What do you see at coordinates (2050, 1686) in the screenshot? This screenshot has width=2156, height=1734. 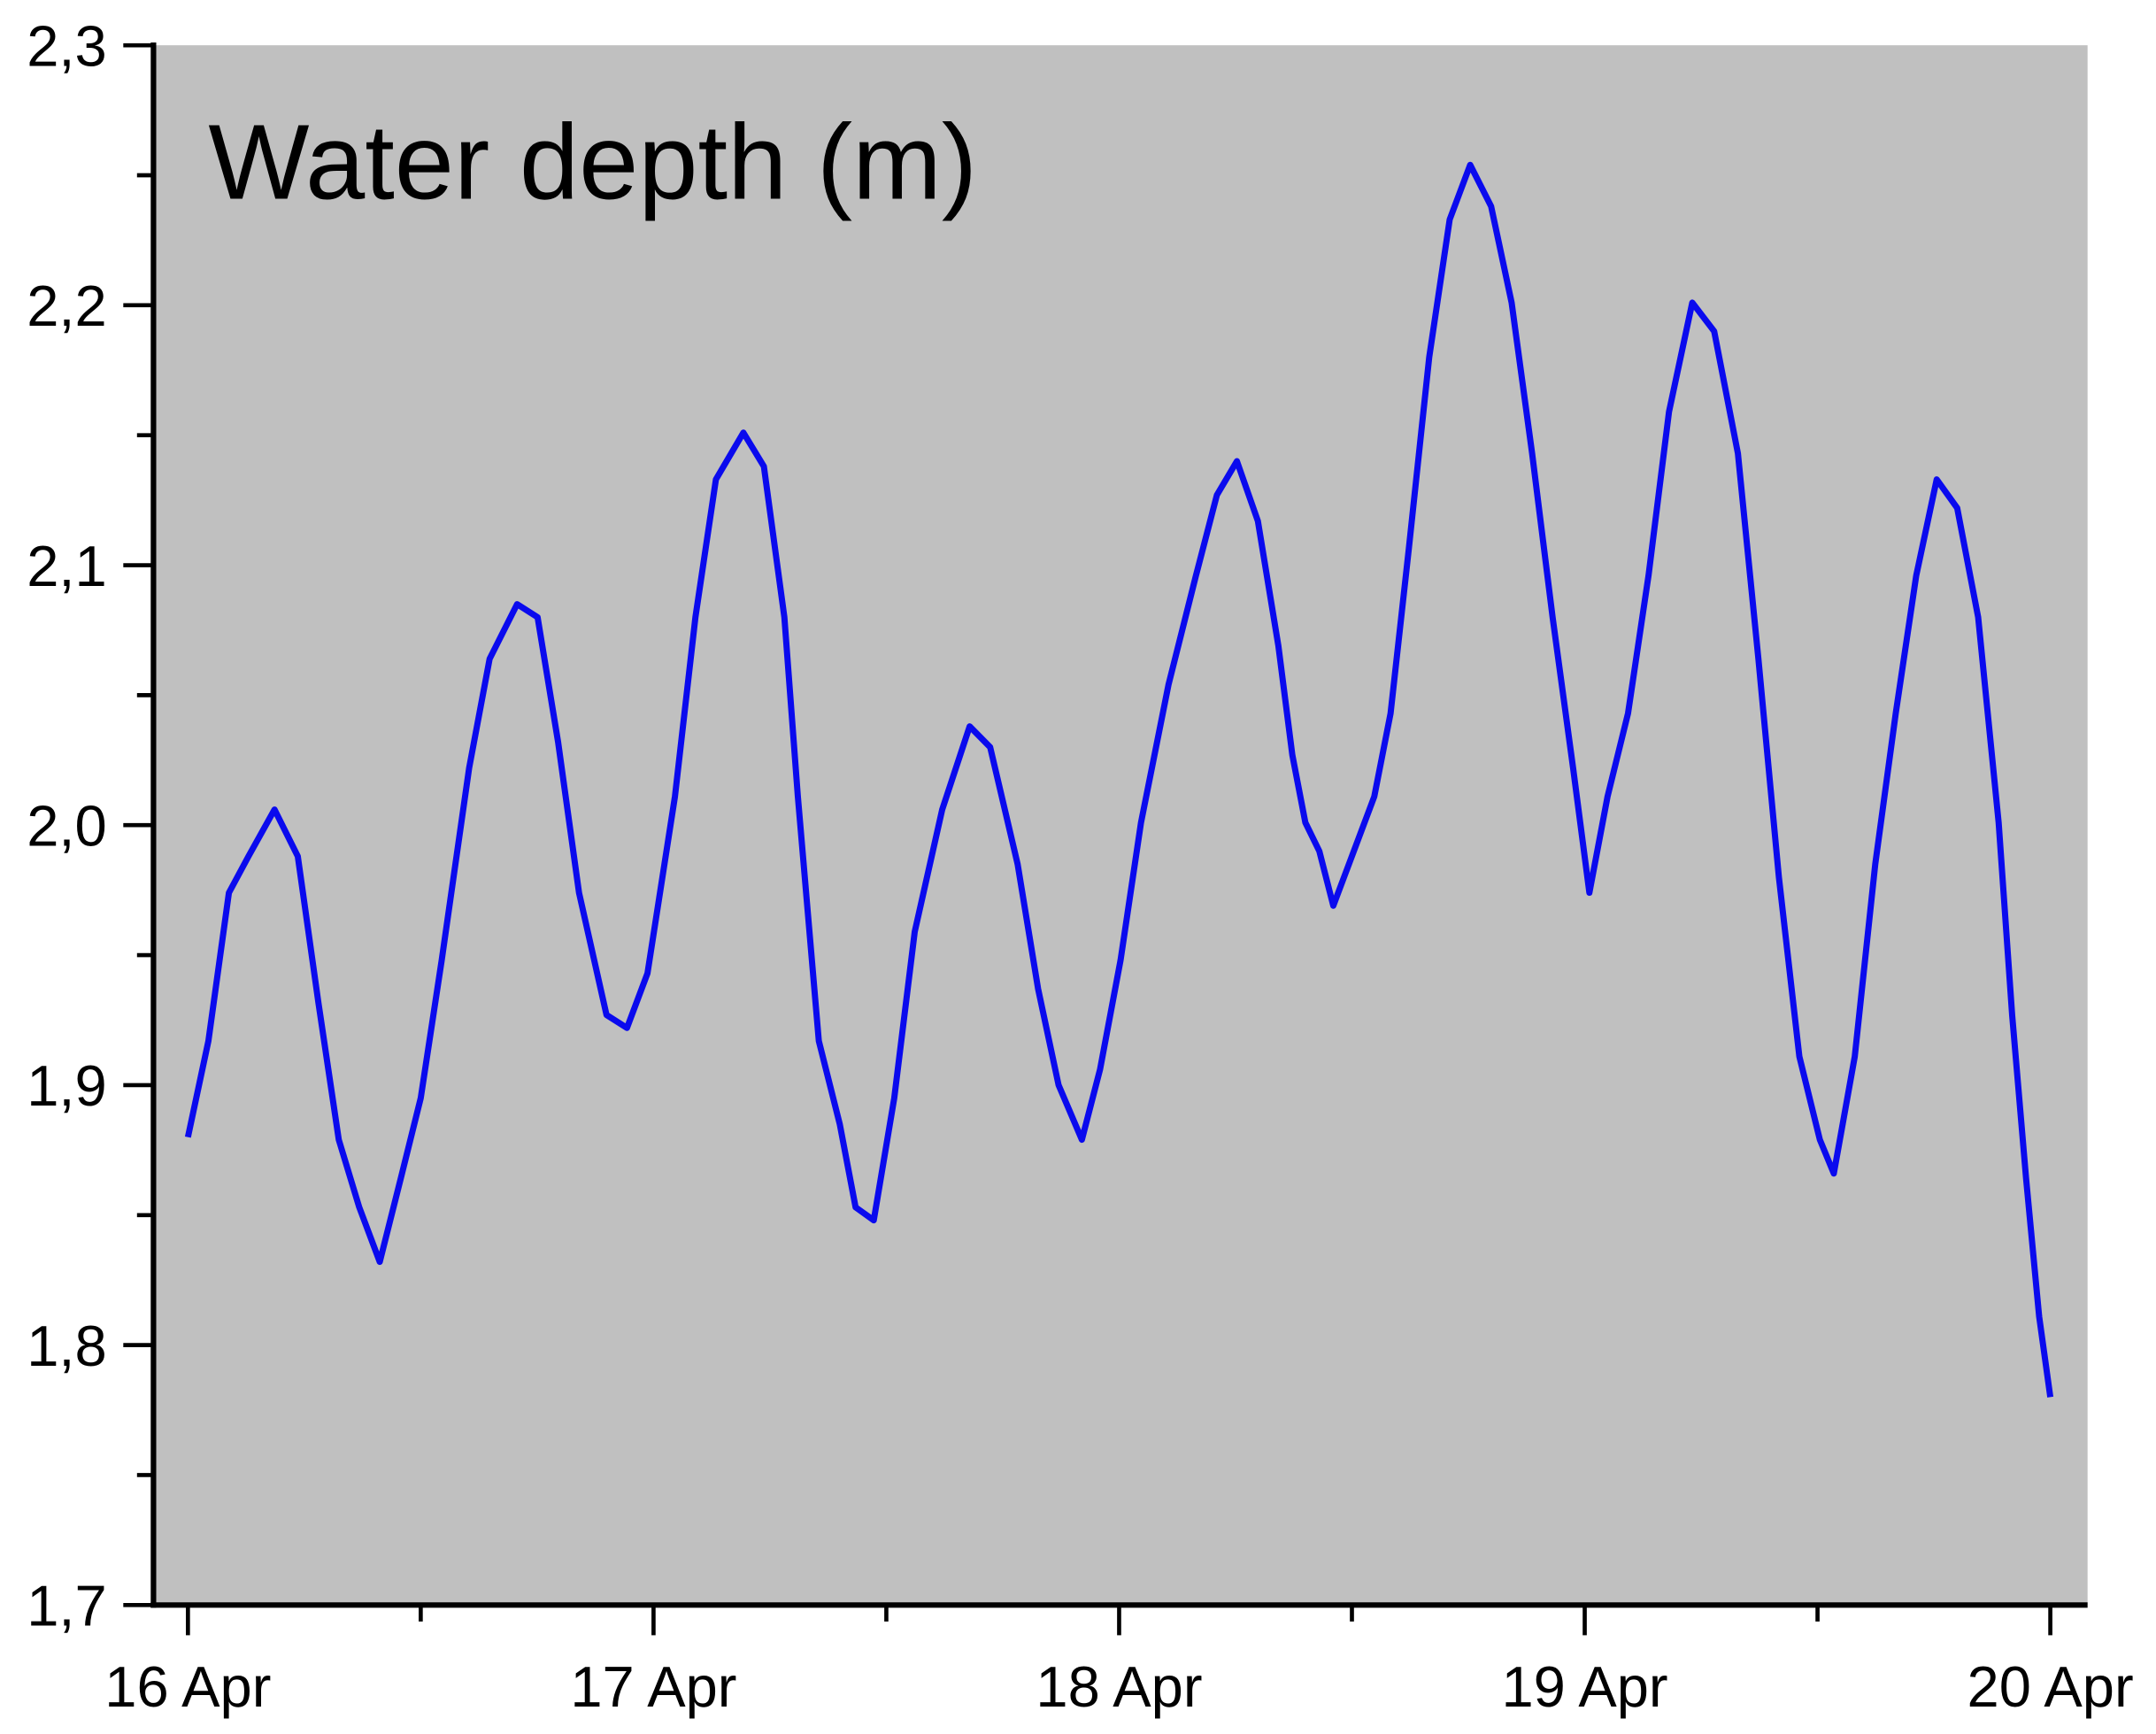 I see `x-tick-label: 20 Apr` at bounding box center [2050, 1686].